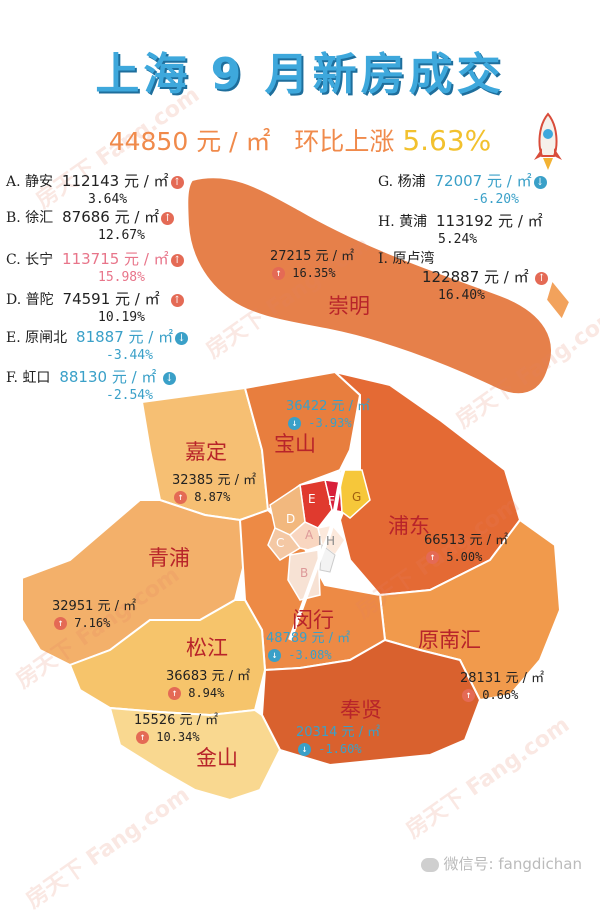 The image size is (600, 914). I want to click on region-value-qingpu: 32951 元 / ㎡ ↑ 7.16%, so click(94, 614).